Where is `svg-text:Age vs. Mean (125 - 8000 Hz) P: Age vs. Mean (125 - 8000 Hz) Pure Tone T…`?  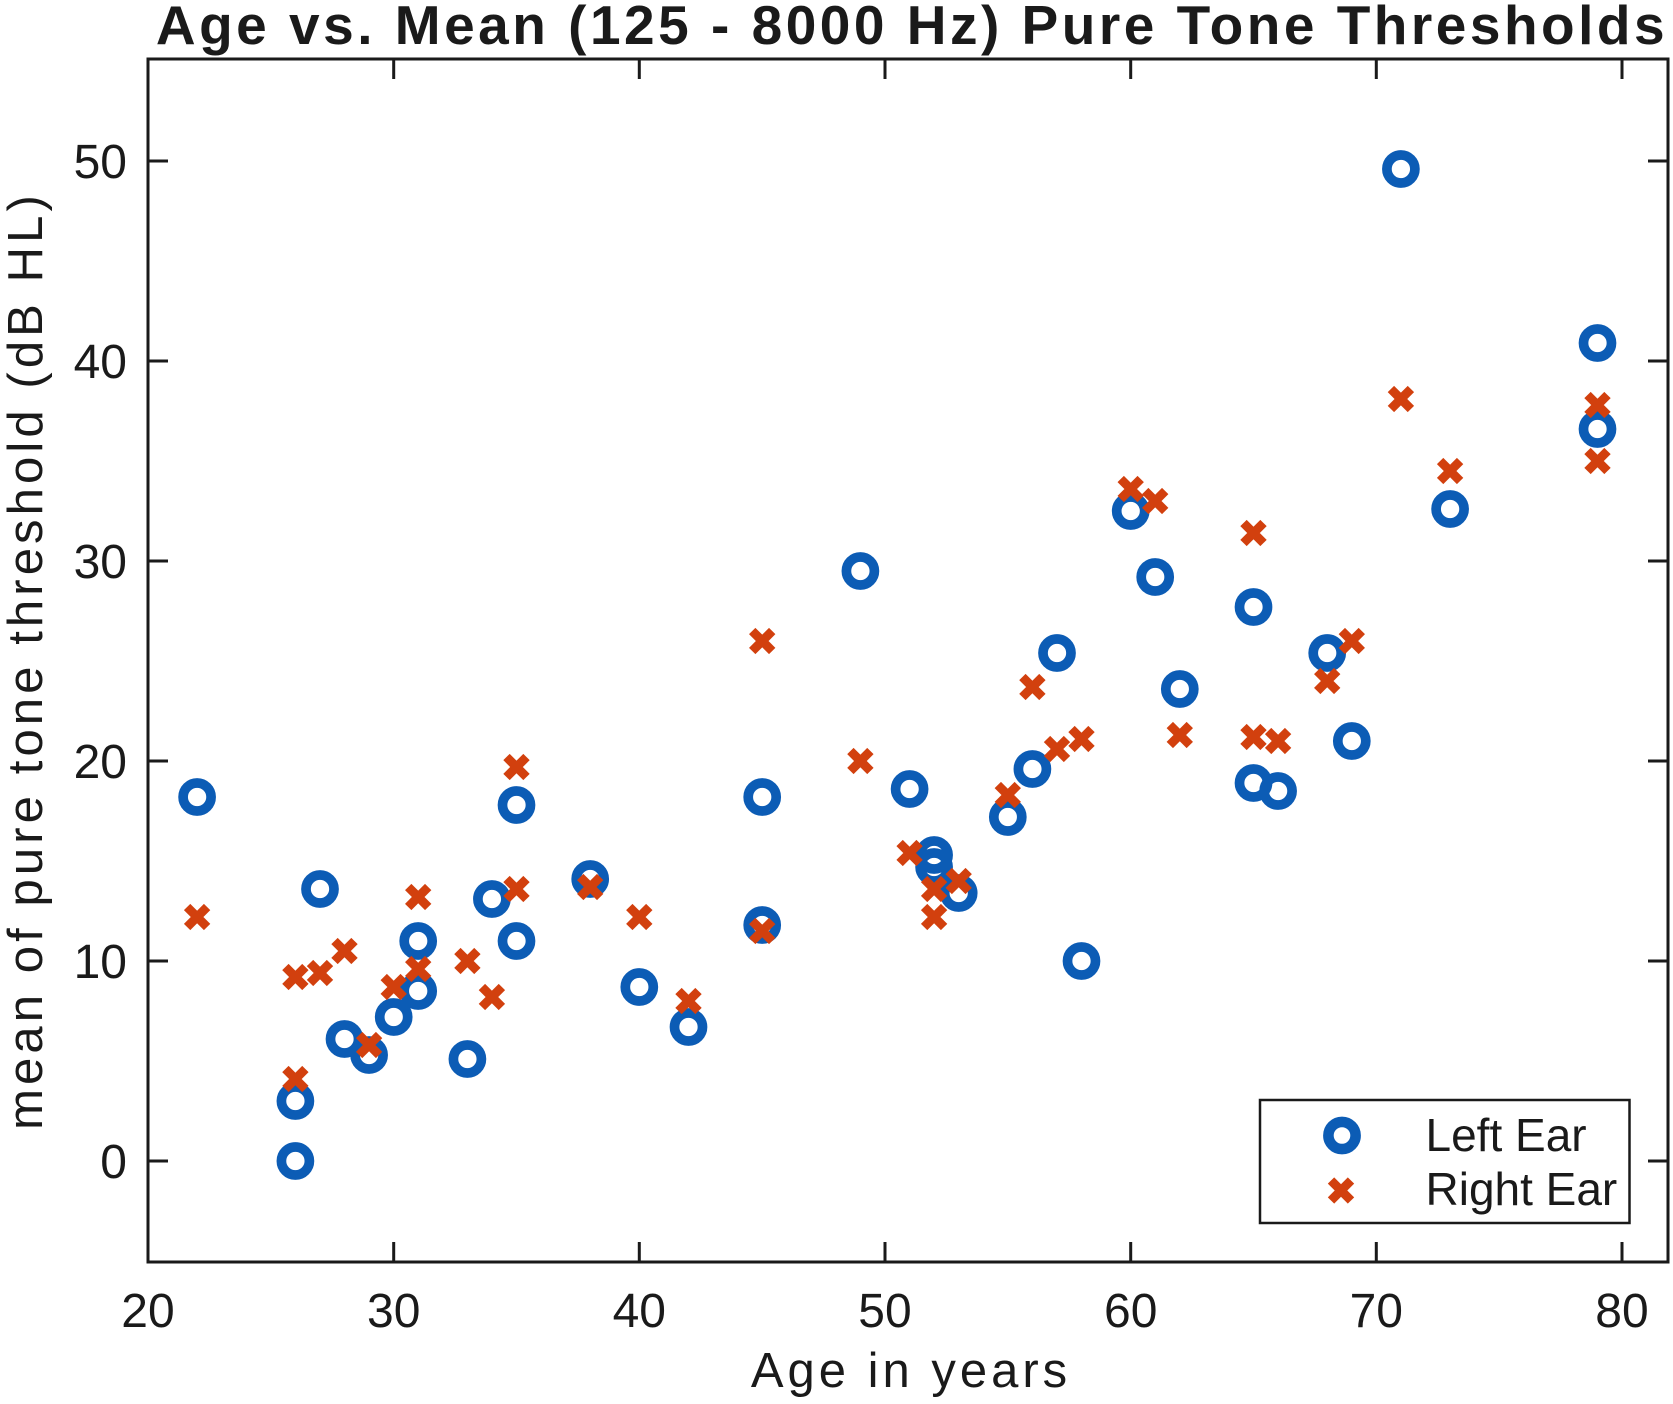
svg-text:Age vs. Mean (125 - 8000 Hz) P: Age vs. Mean (125 - 8000 Hz) Pure Tone T… is located at coordinates (912, 28).